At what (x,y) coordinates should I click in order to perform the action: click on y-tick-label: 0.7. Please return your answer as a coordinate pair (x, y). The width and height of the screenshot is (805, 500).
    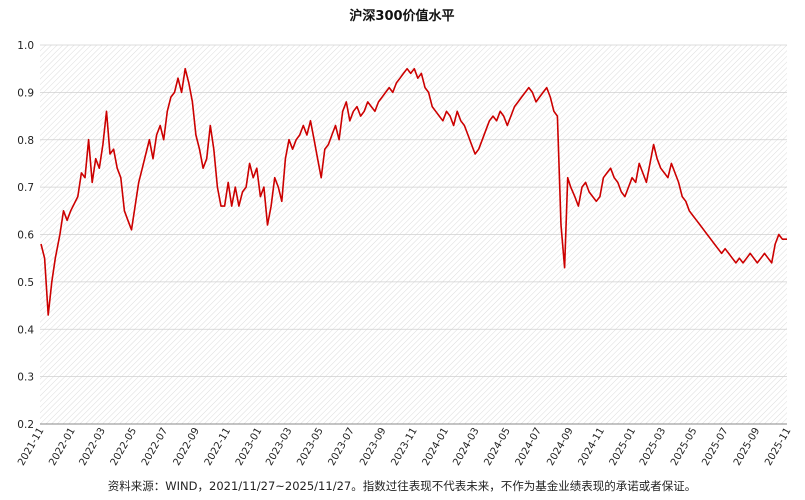
    Looking at the image, I should click on (25, 188).